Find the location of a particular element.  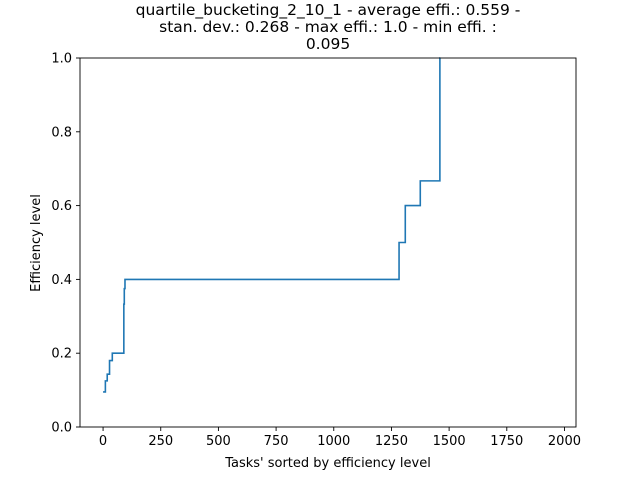

x-tick-label: 1750 is located at coordinates (506, 441).